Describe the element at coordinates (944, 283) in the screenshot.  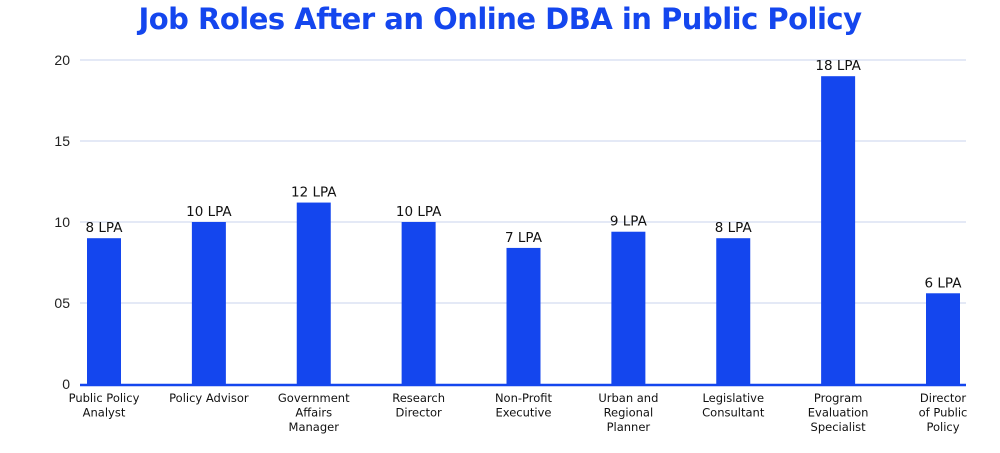
I see `data-label: 6 LPA` at that location.